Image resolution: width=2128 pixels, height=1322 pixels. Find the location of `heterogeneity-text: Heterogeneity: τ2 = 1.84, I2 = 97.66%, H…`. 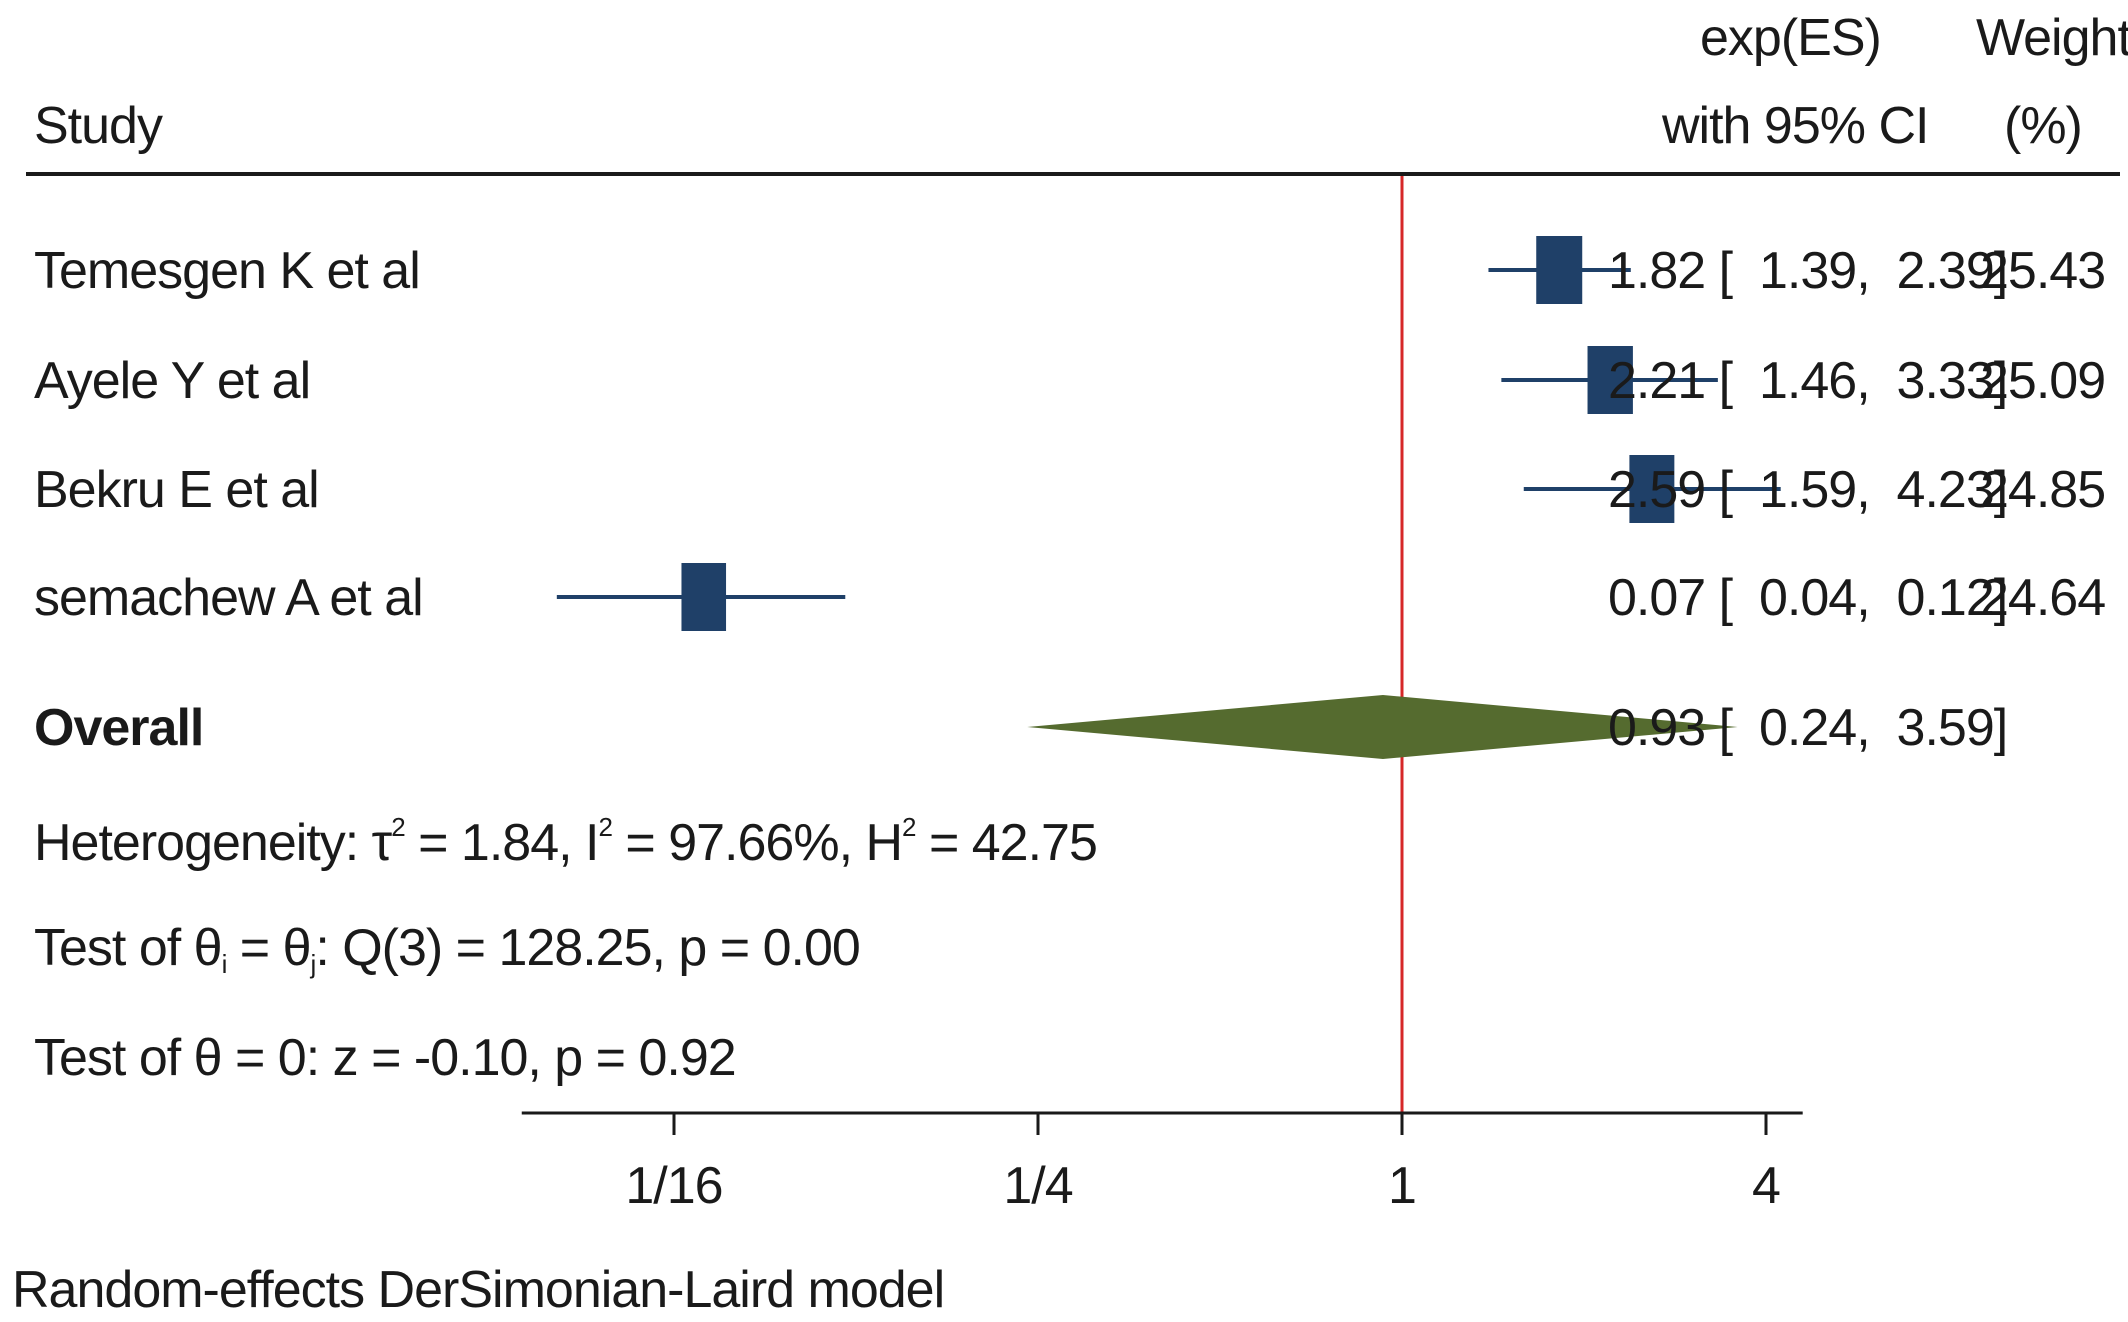

heterogeneity-text: Heterogeneity: τ2 = 1.84, I2 = 97.66%, H… is located at coordinates (566, 842).